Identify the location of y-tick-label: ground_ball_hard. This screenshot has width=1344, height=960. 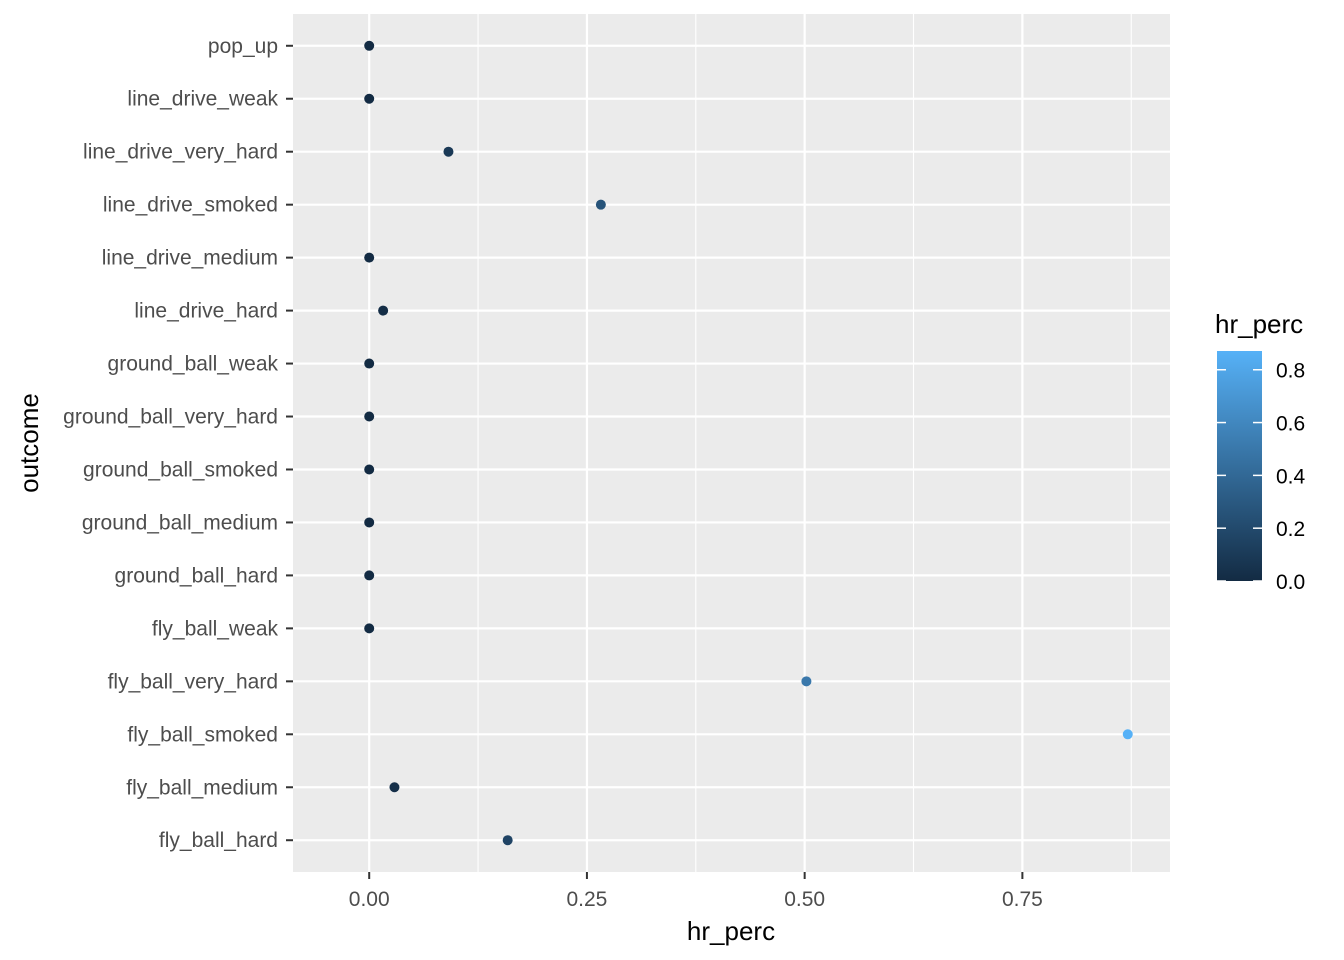
(196, 575).